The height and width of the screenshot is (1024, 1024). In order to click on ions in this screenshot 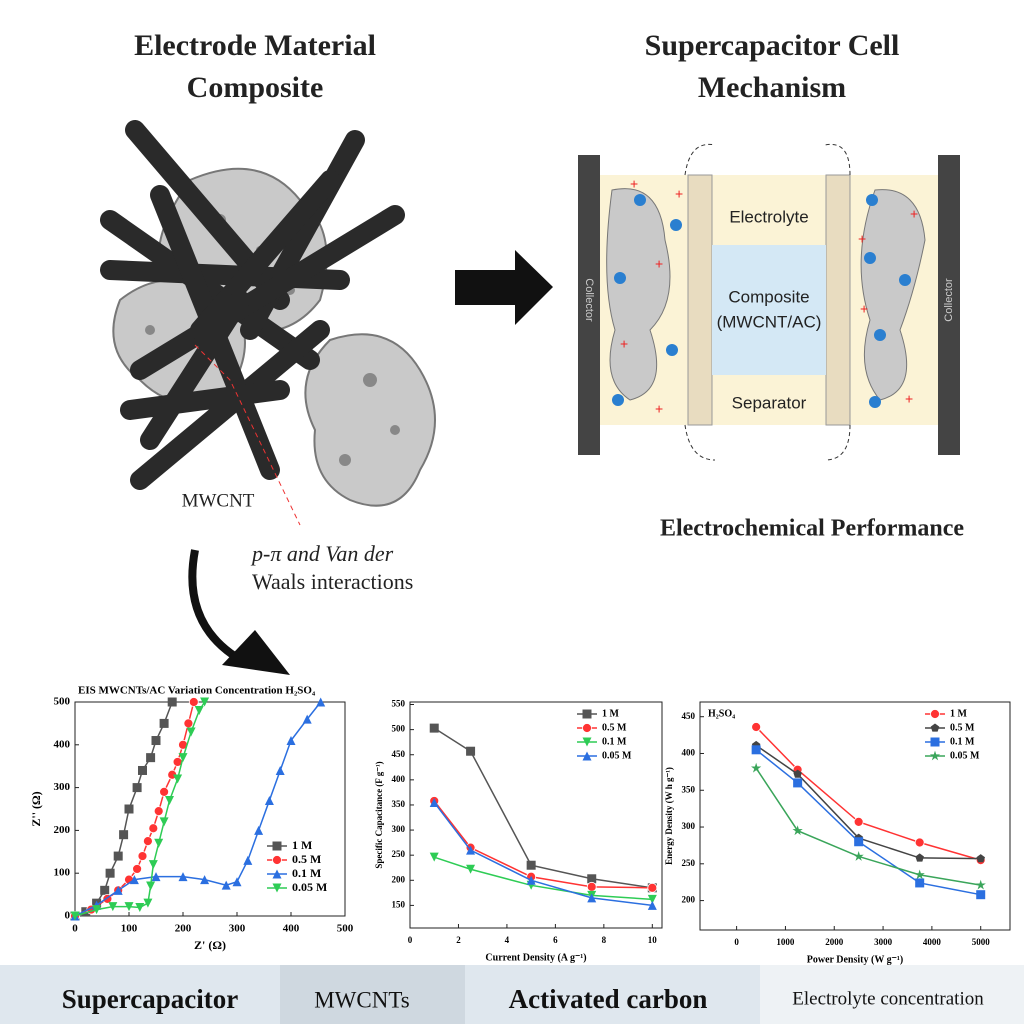, I will do `click(761, 301)`.